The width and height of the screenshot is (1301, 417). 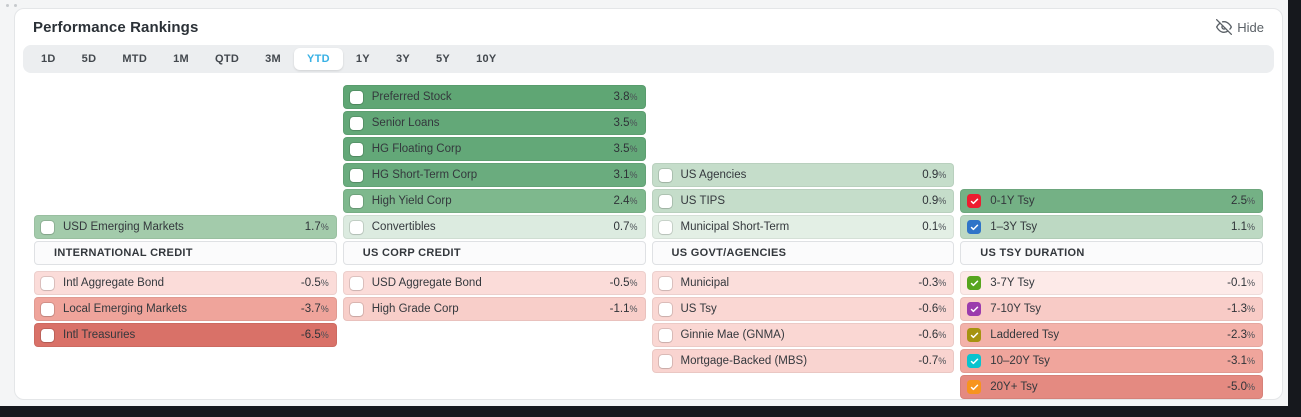 What do you see at coordinates (185, 163) in the screenshot?
I see `positive-stack: USD Emerging Markets 1.7%` at bounding box center [185, 163].